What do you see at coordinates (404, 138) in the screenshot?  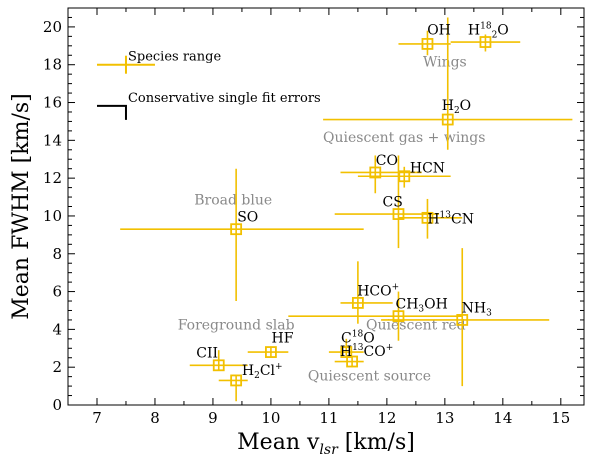 I see `region-label: Quiescent gas + wings` at bounding box center [404, 138].